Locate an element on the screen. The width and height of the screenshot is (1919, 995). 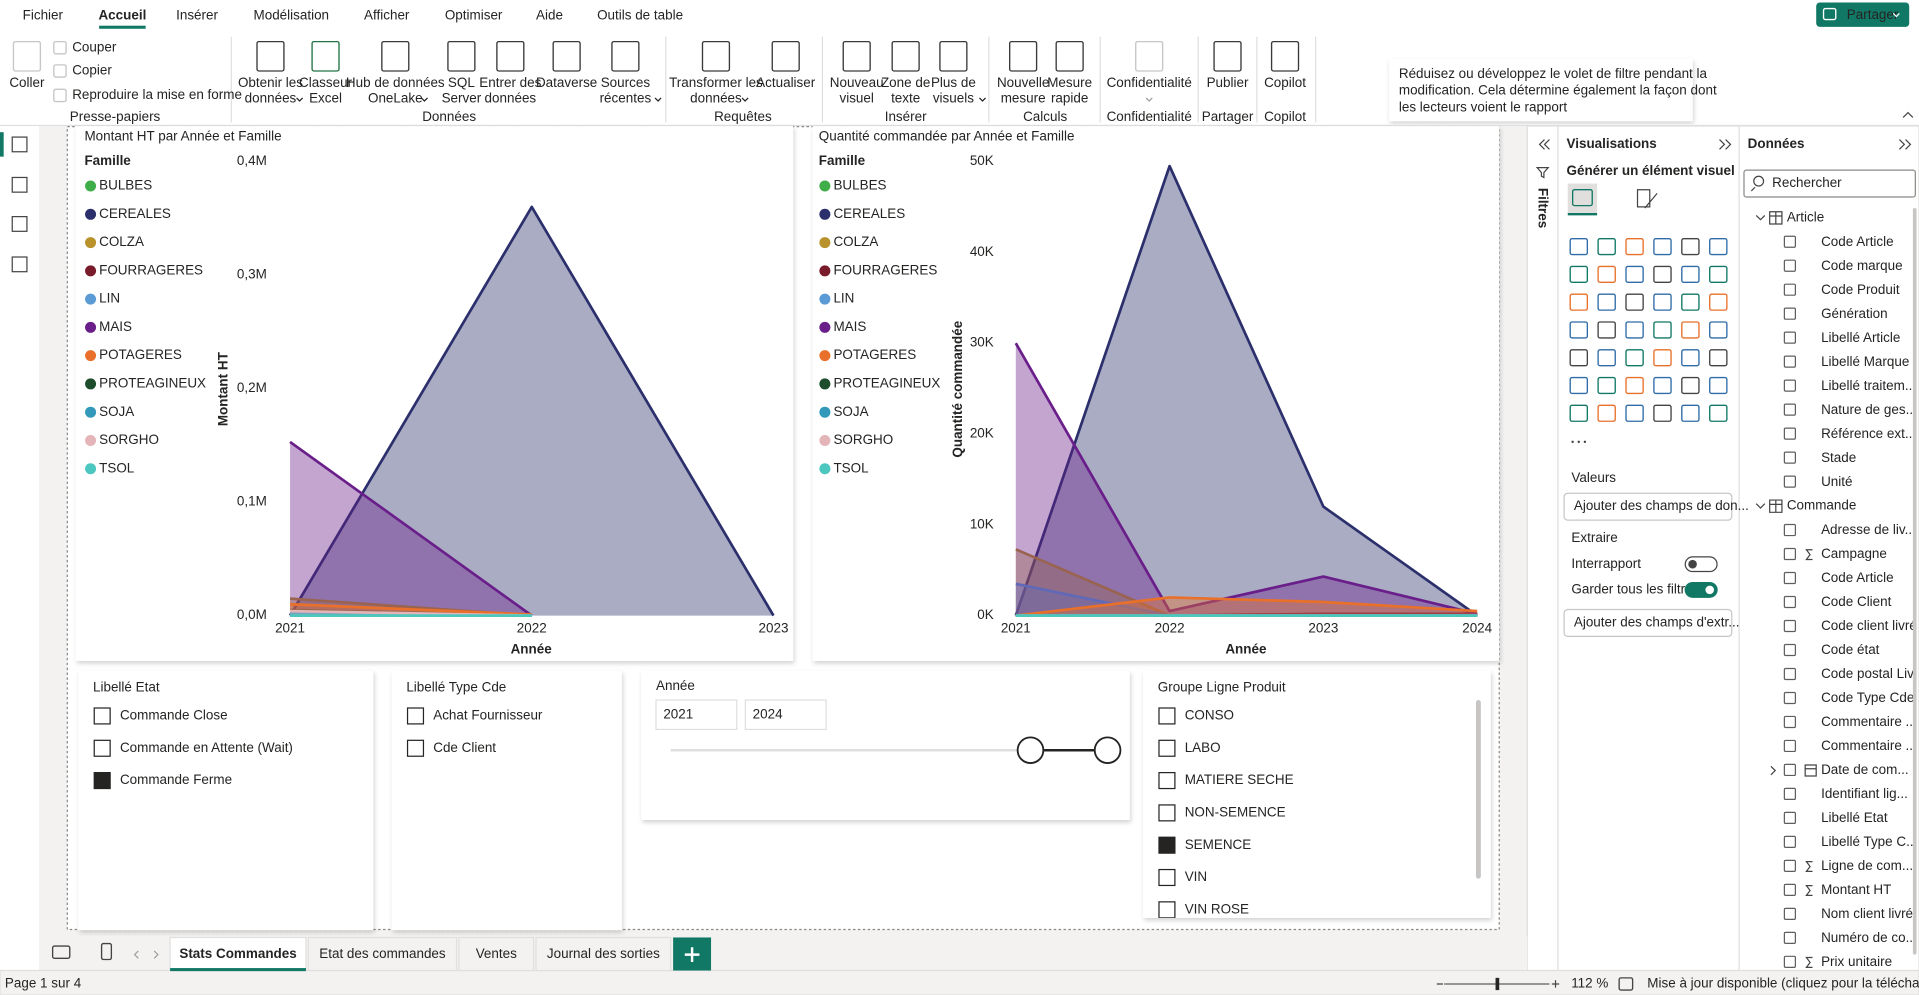
collapse-ribbon is located at coordinates (1908, 114).